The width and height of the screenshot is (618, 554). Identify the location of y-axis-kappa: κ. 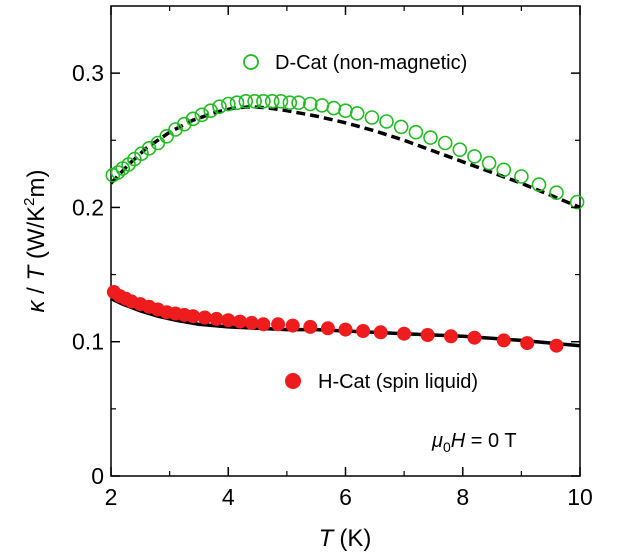
(36, 306).